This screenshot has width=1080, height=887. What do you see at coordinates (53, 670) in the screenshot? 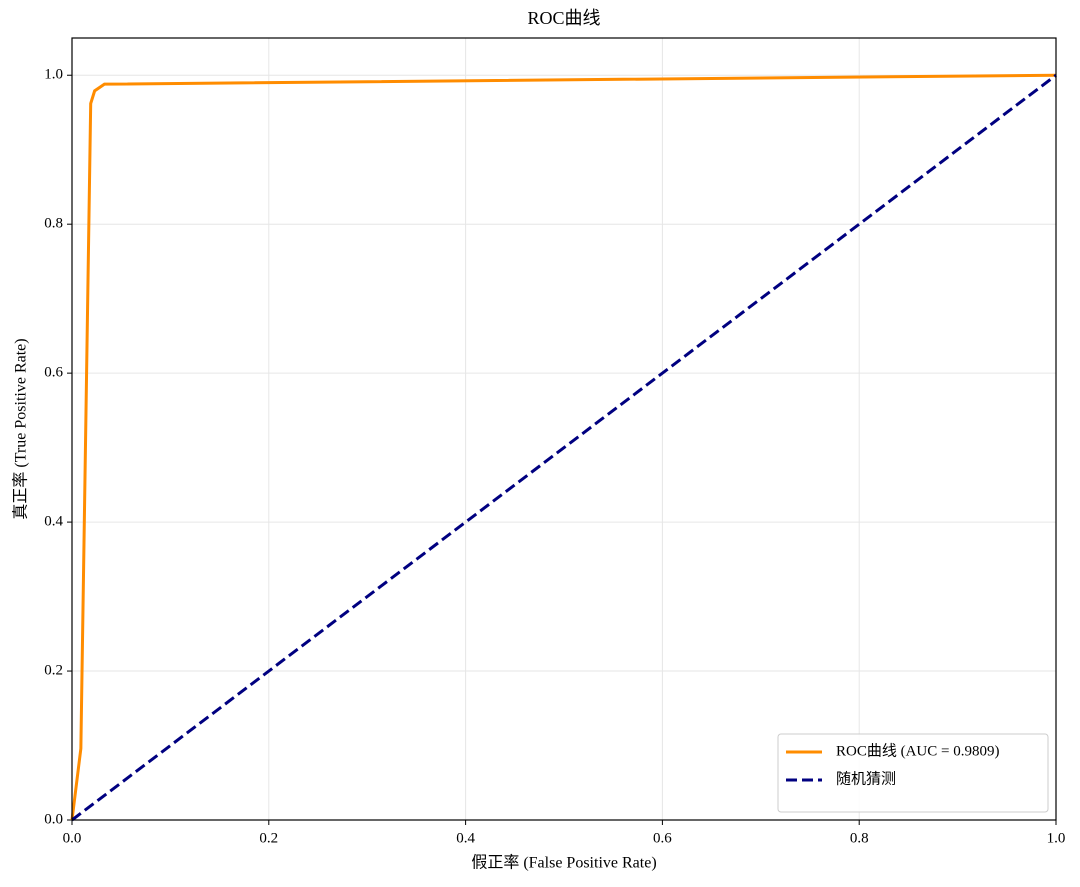
I see `y-tick-label: 0.2` at bounding box center [53, 670].